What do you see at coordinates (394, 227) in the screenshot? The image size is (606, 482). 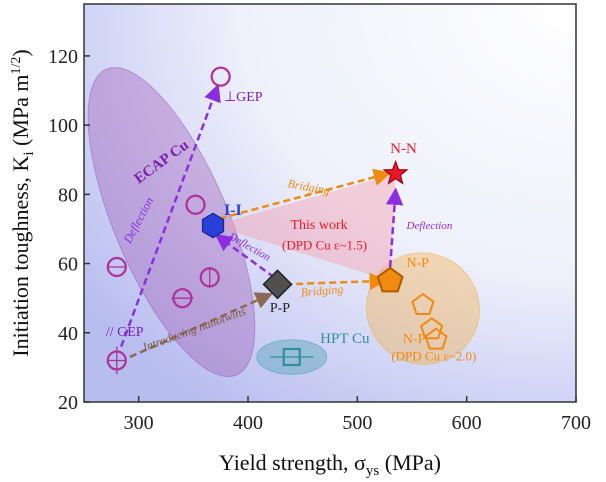 I see `np-nn-deflection-arrow` at bounding box center [394, 227].